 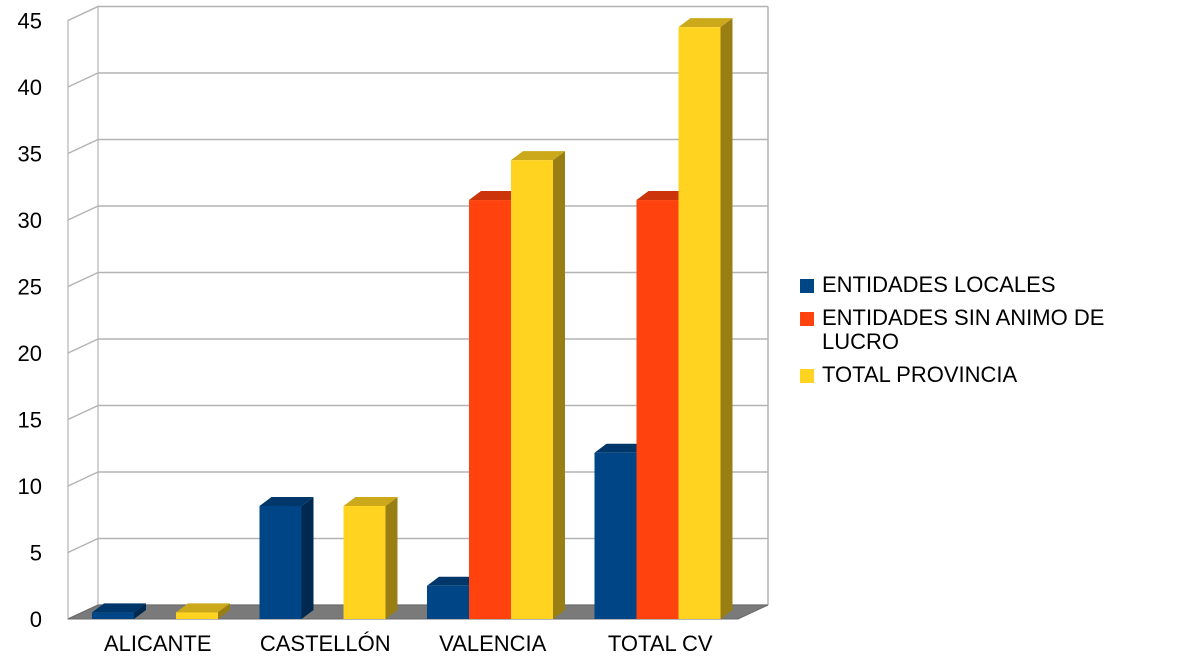 I want to click on y-tick-label: 30, so click(x=30, y=220).